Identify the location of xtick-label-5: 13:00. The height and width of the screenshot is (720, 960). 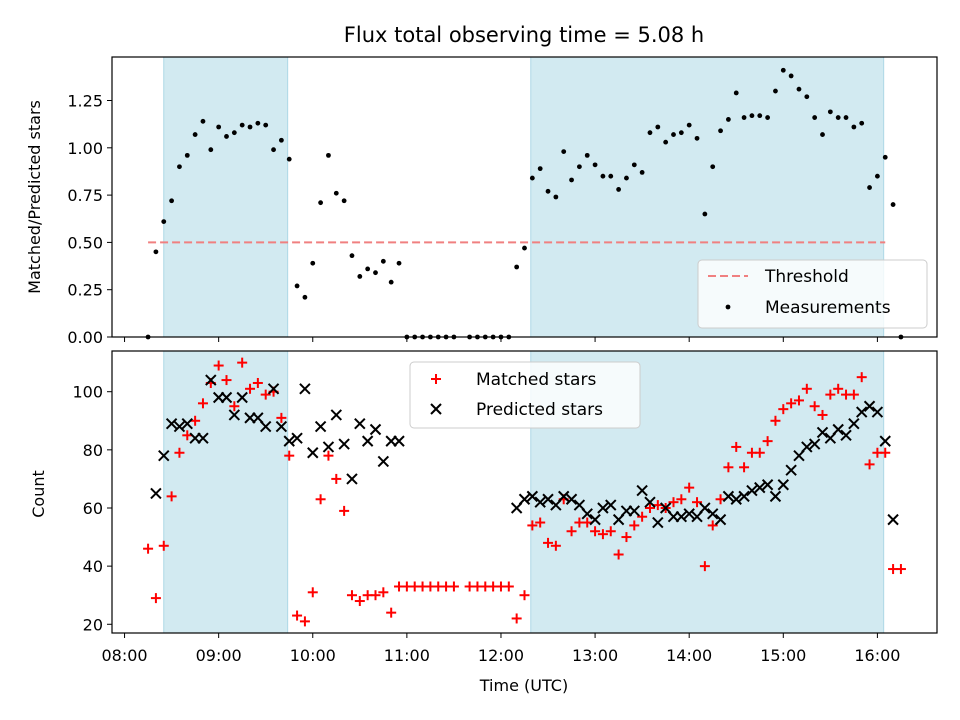
(595, 655).